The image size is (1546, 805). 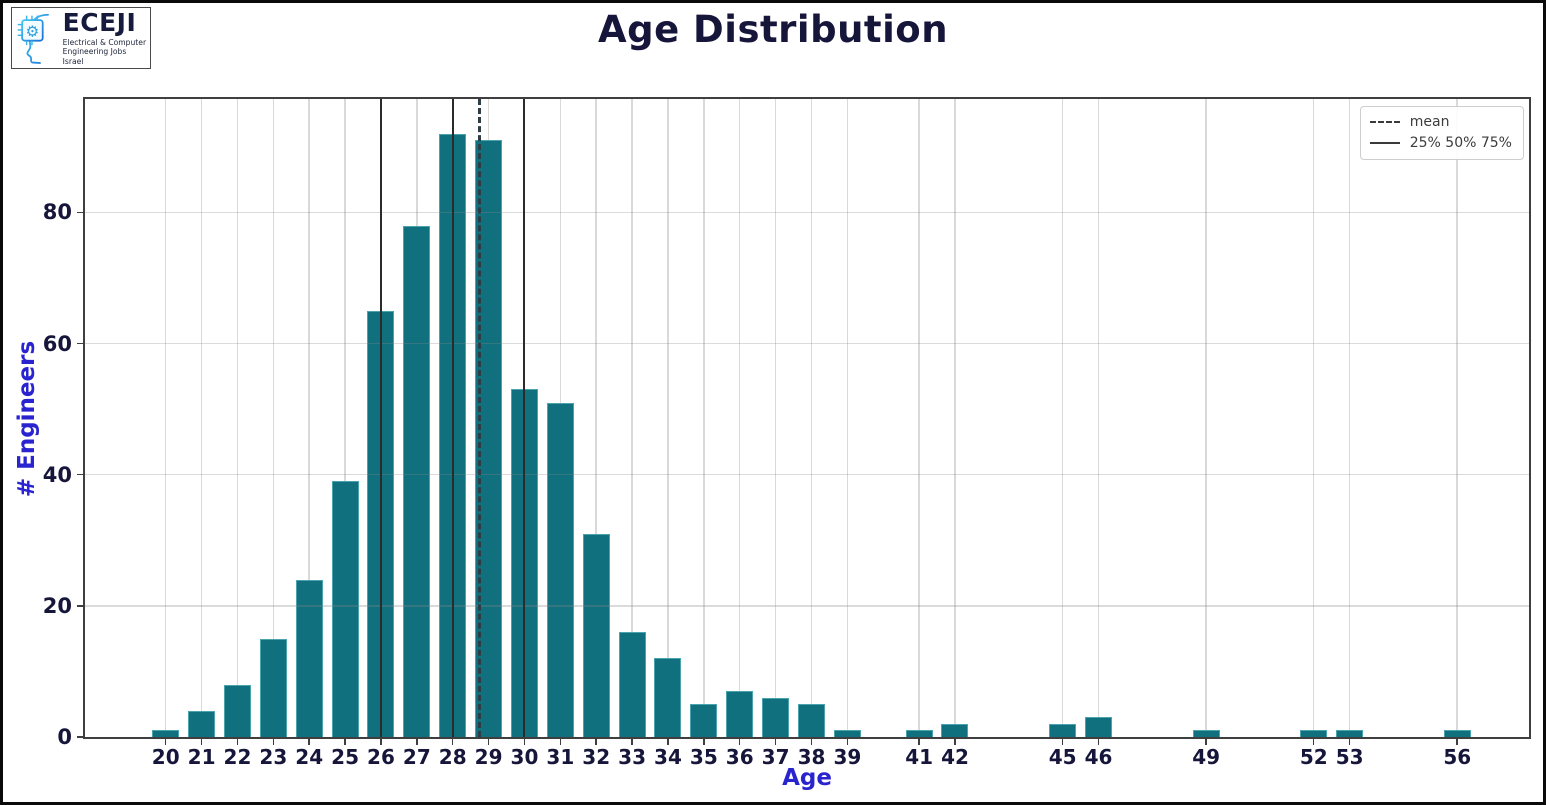 I want to click on legend-item-mean: mean, so click(x=1440, y=122).